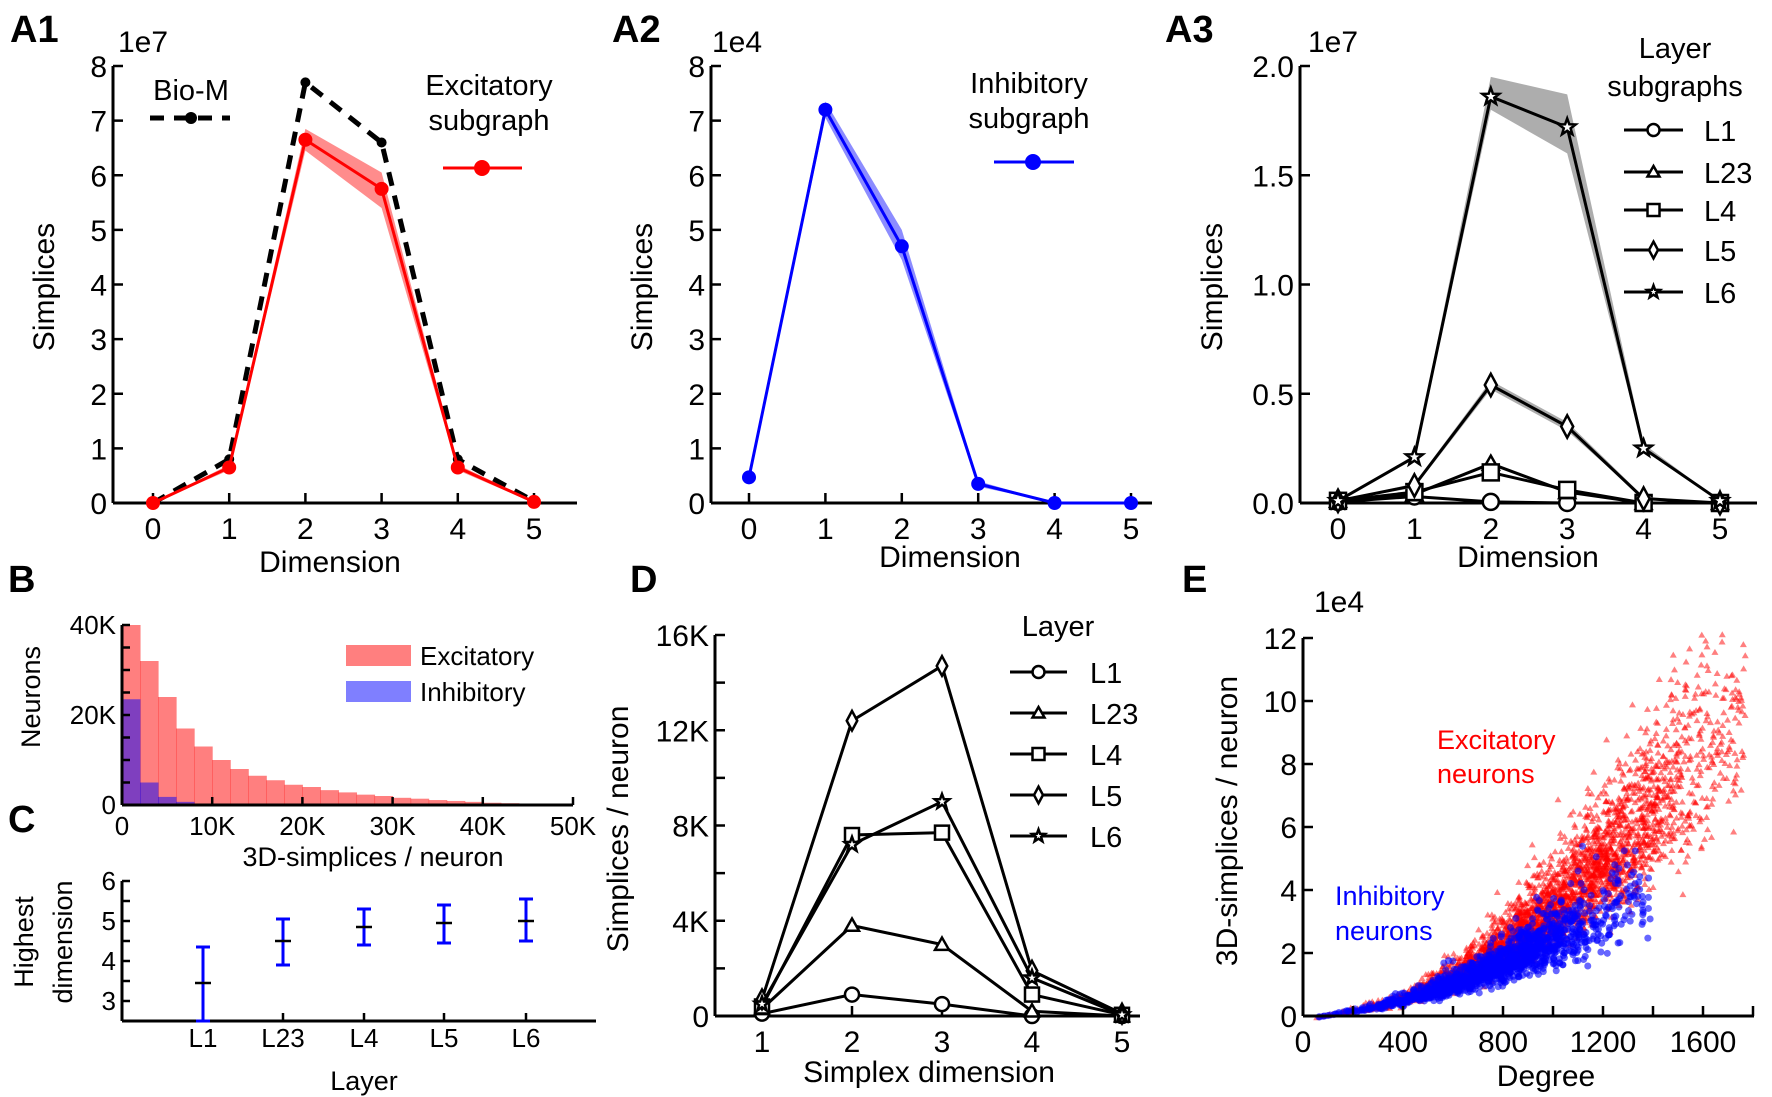  Describe the element at coordinates (696, 504) in the screenshot. I see `y-tick-label: 0` at that location.